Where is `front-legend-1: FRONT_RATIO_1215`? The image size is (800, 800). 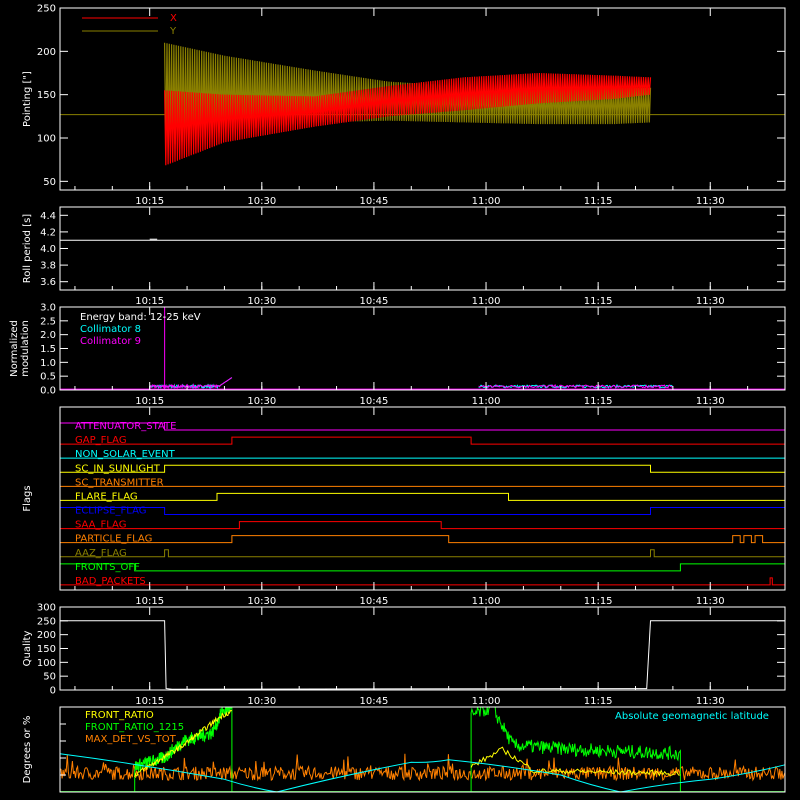 front-legend-1: FRONT_RATIO_1215 is located at coordinates (134, 727).